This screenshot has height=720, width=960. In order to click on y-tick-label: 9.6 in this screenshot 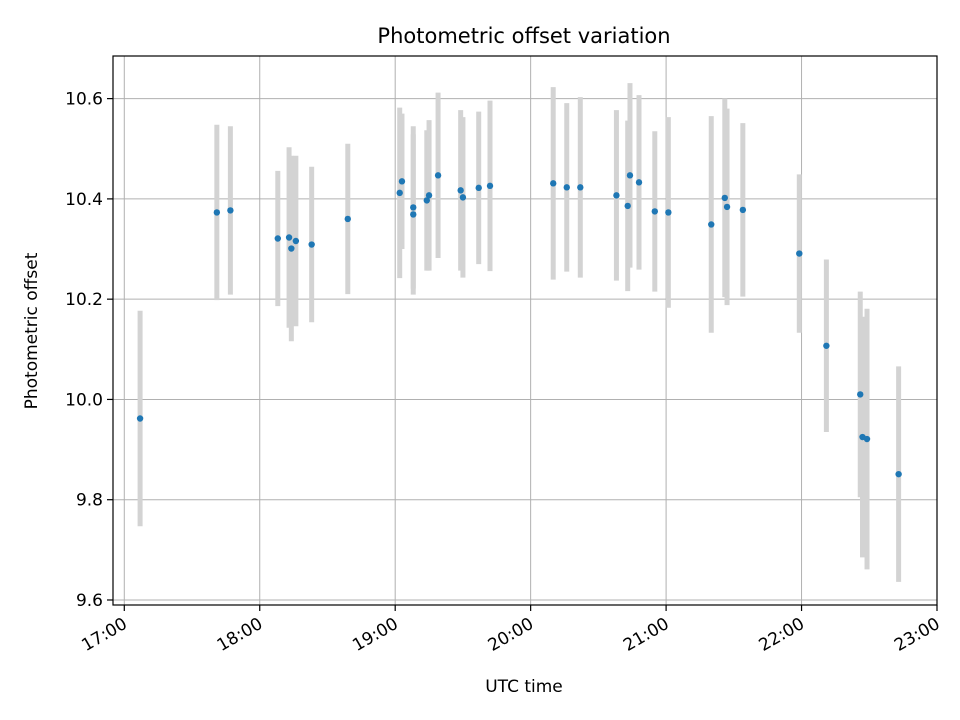, I will do `click(89, 601)`.